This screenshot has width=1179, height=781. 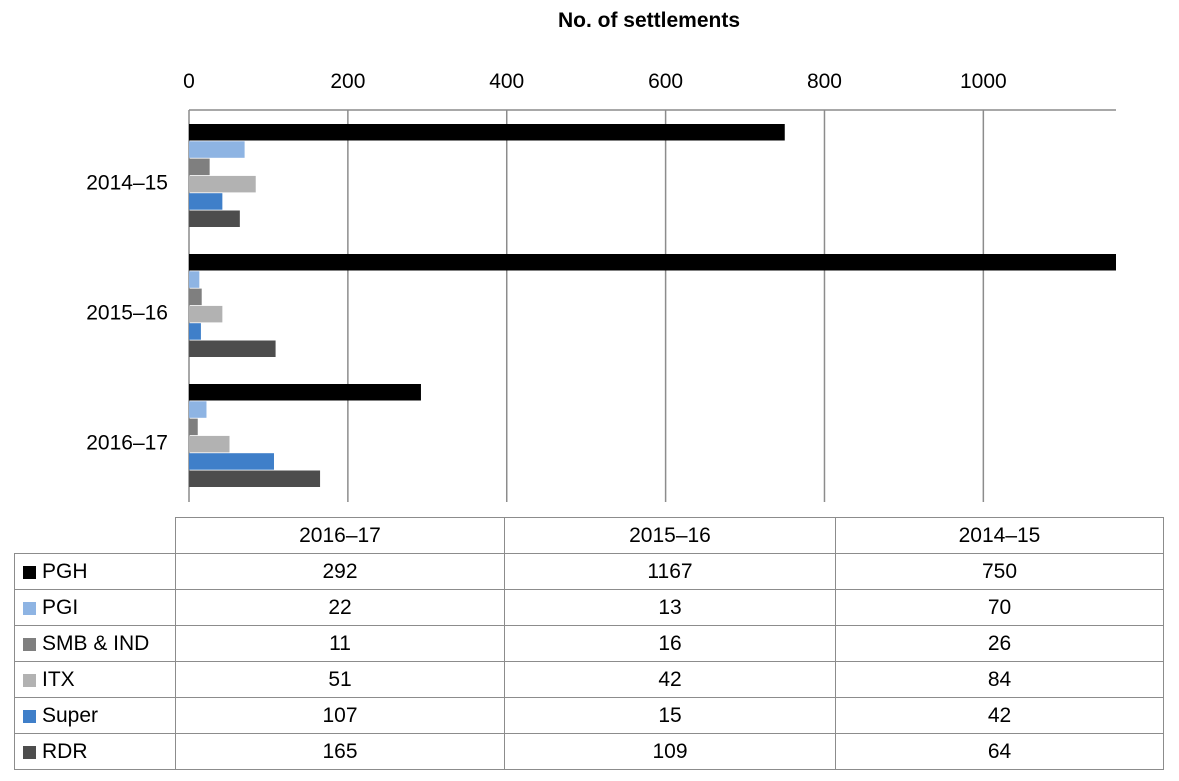 What do you see at coordinates (340, 607) in the screenshot?
I see `table-cell: 22` at bounding box center [340, 607].